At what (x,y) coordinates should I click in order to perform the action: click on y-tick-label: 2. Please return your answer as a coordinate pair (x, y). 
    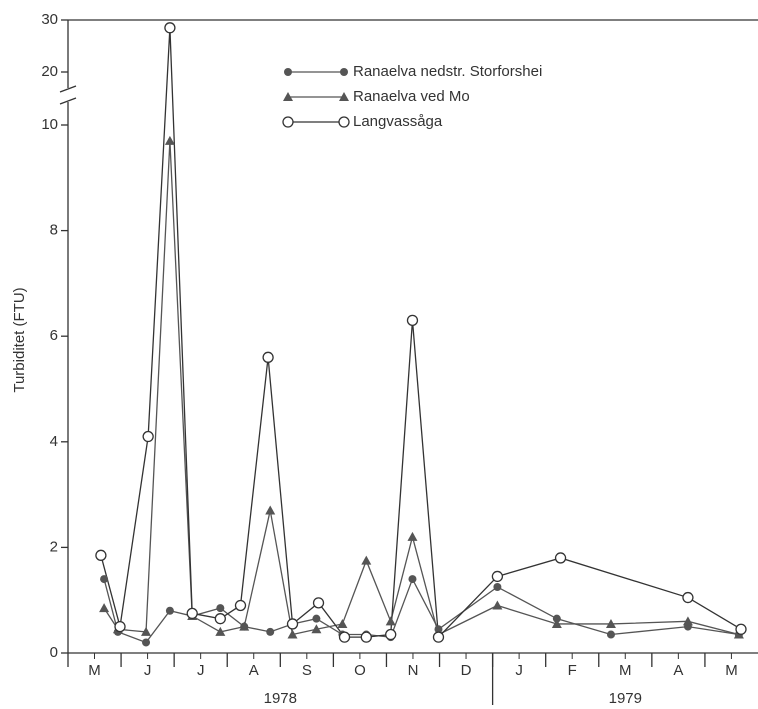
    Looking at the image, I should click on (54, 546).